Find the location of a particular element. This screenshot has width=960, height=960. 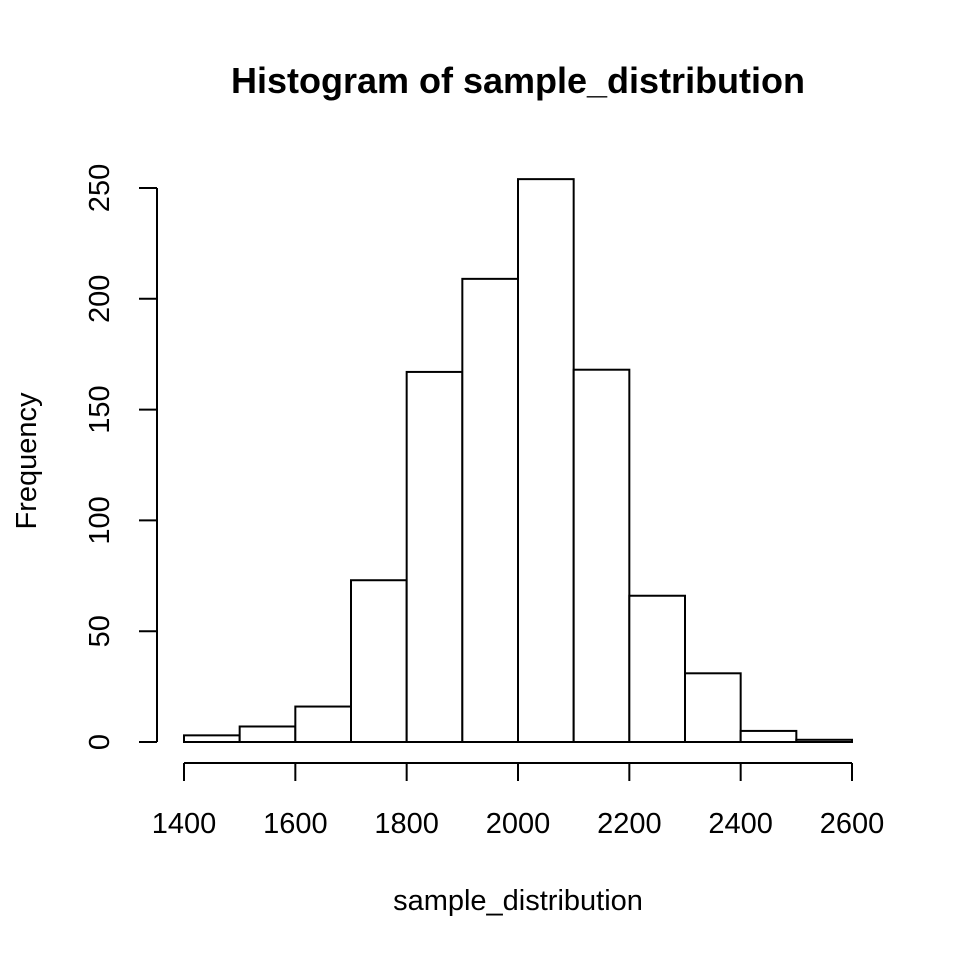

x-tick-label-4: 2200 is located at coordinates (629, 824).